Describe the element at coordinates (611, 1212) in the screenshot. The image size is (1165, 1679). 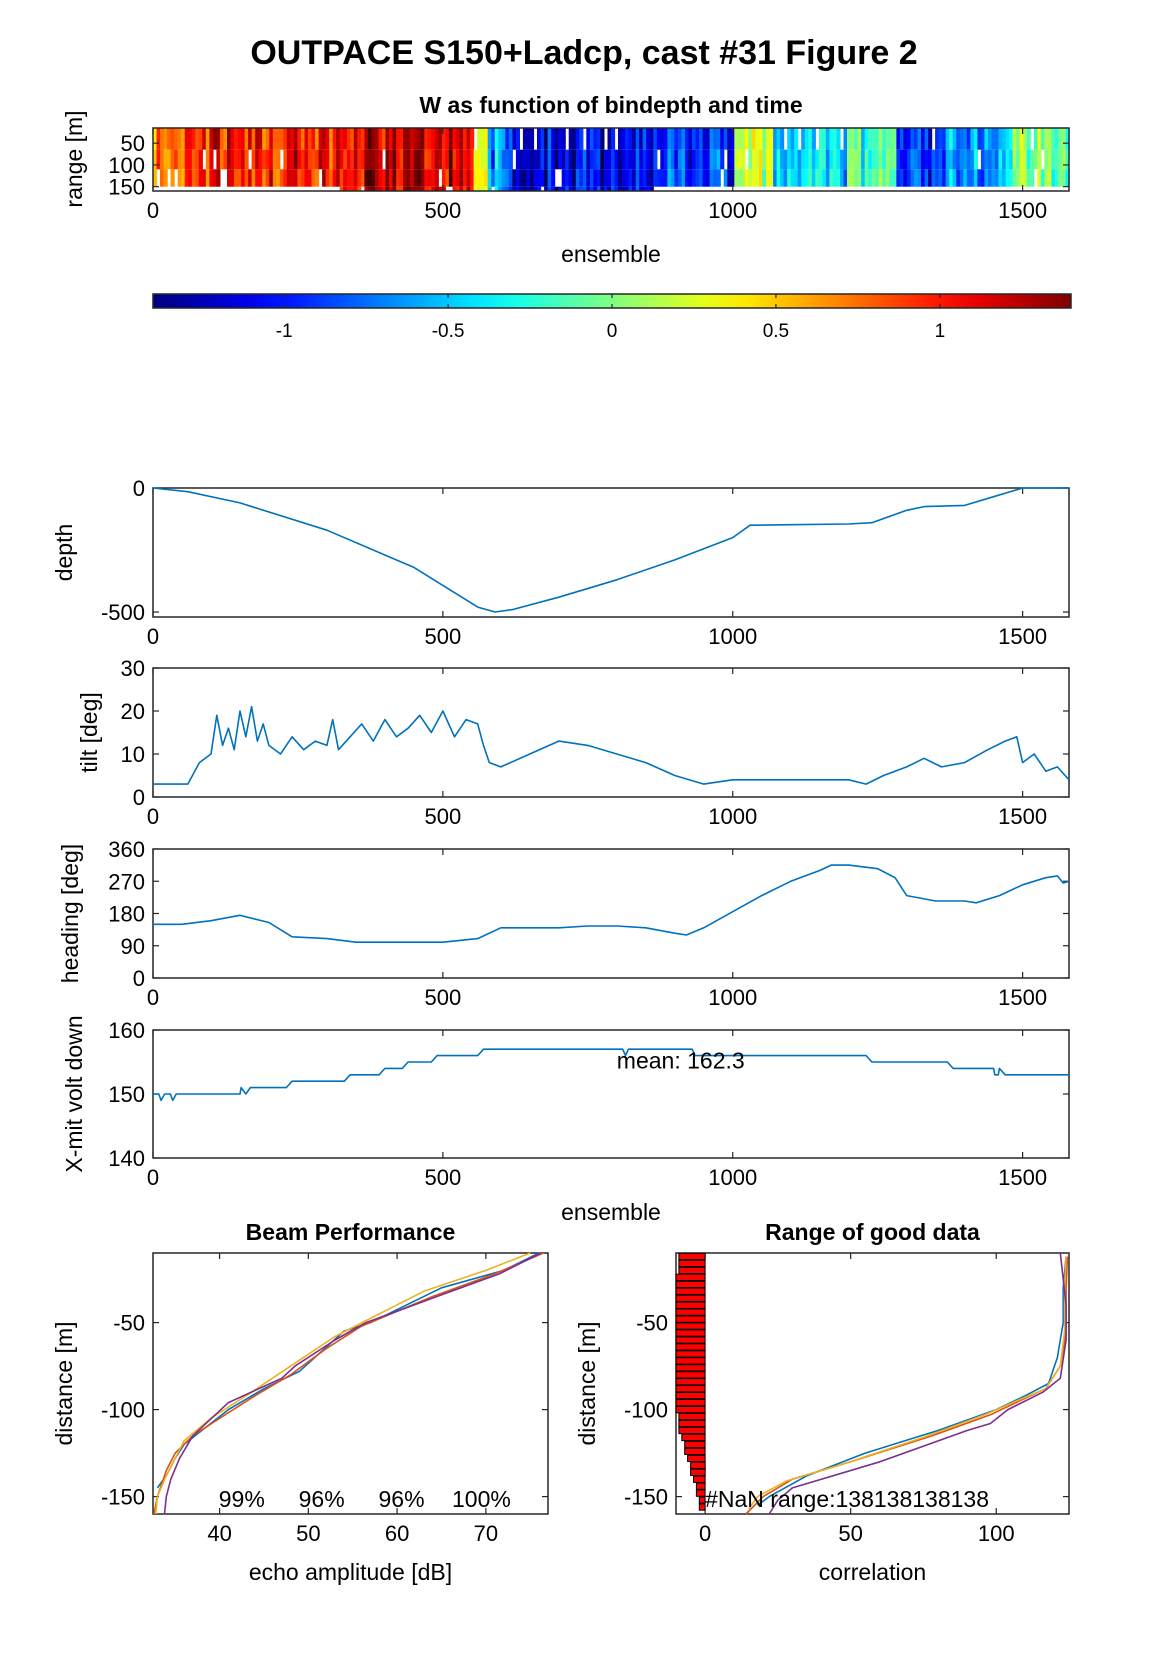
I see `x-axis-label: ensemble` at that location.